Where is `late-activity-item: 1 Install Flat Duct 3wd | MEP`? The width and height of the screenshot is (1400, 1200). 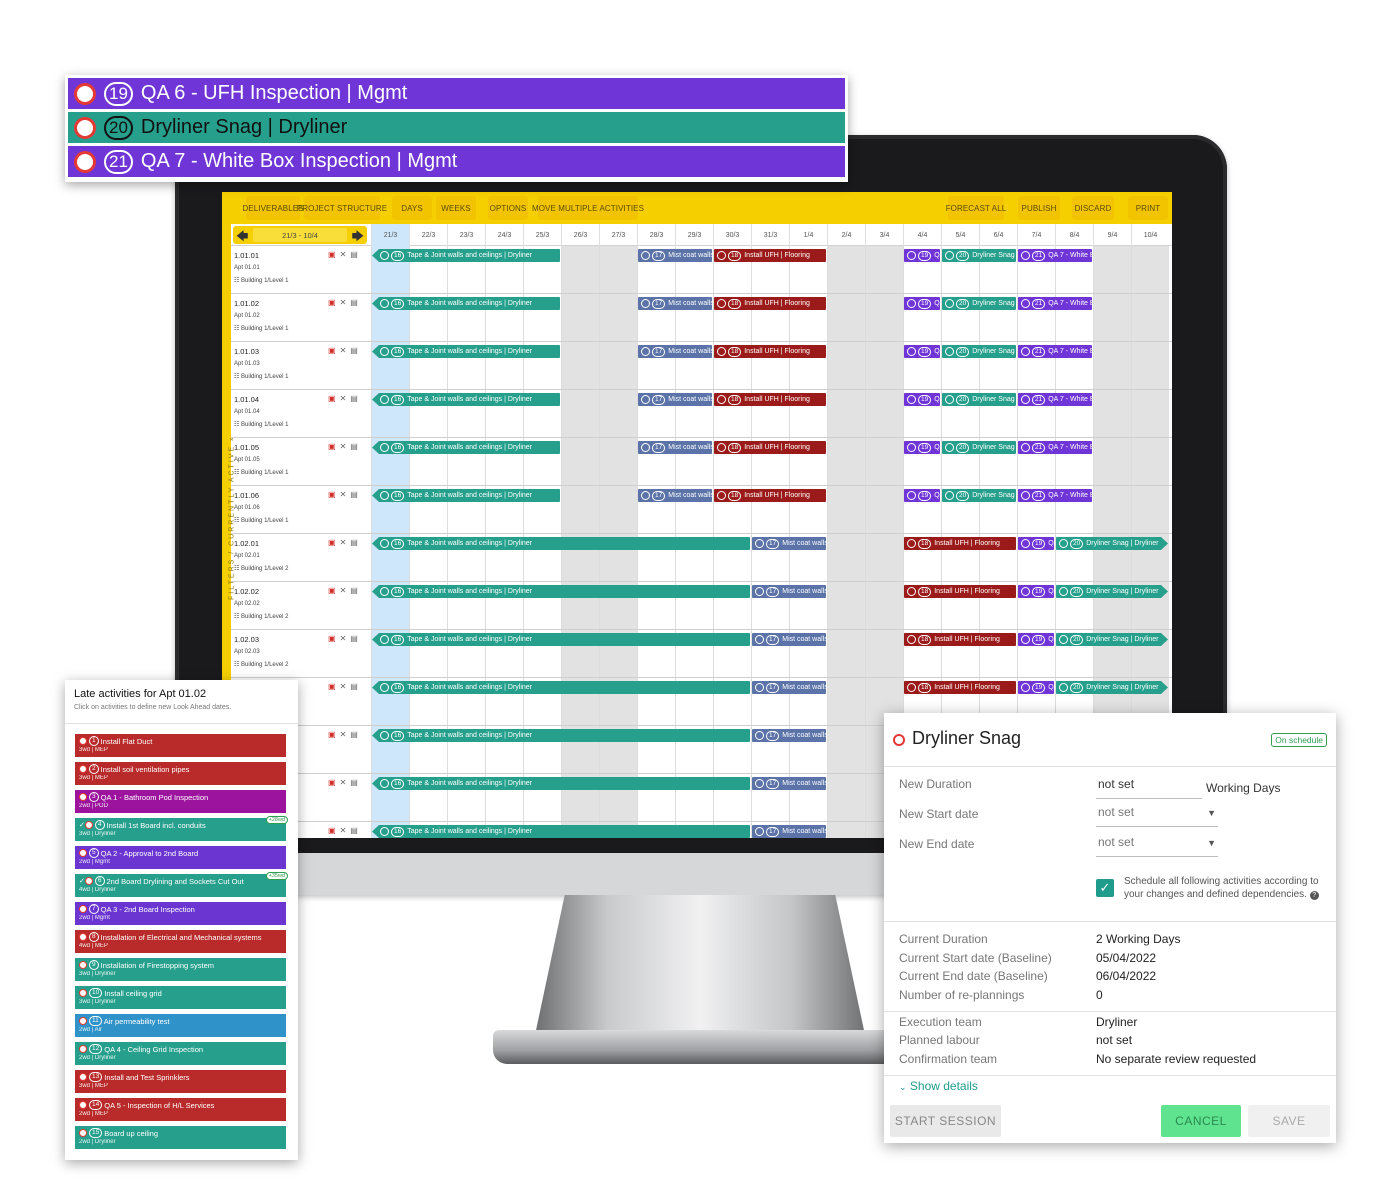 late-activity-item: 1 Install Flat Duct 3wd | MEP is located at coordinates (180, 745).